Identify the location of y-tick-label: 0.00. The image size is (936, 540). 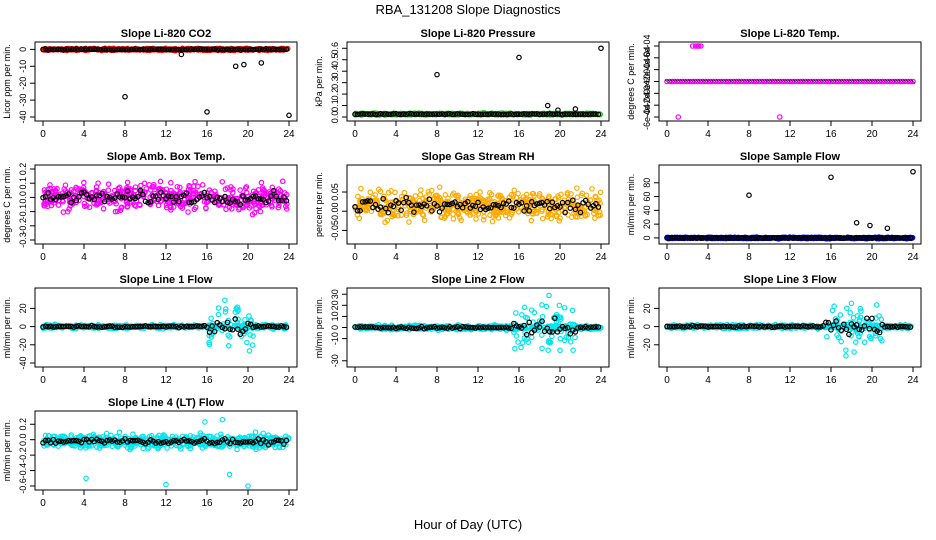
(335, 211).